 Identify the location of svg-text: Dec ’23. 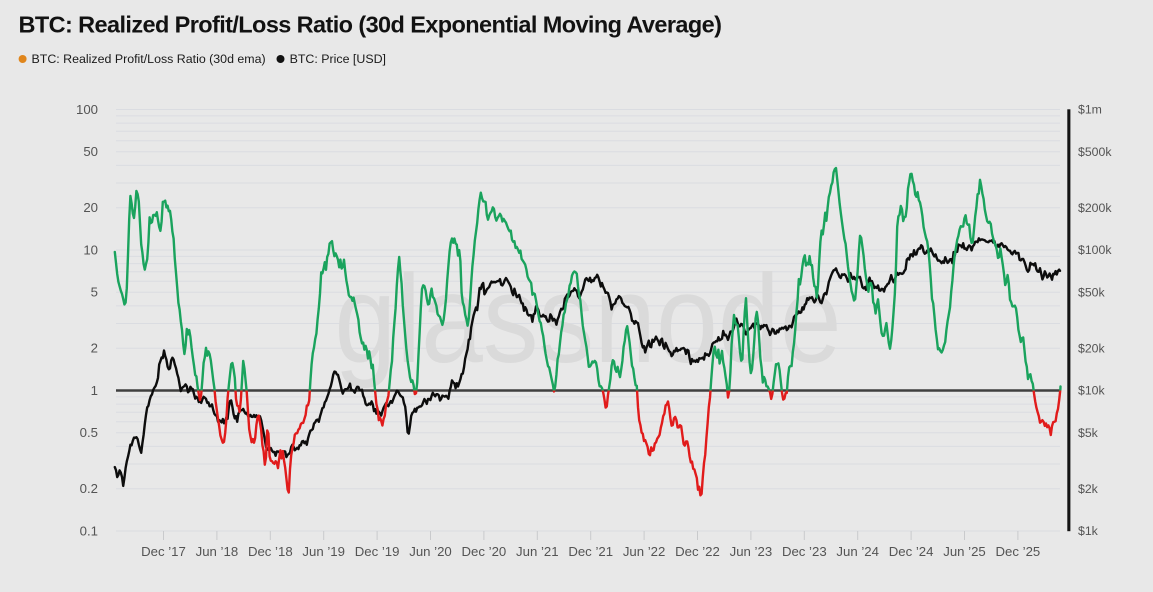
(804, 551).